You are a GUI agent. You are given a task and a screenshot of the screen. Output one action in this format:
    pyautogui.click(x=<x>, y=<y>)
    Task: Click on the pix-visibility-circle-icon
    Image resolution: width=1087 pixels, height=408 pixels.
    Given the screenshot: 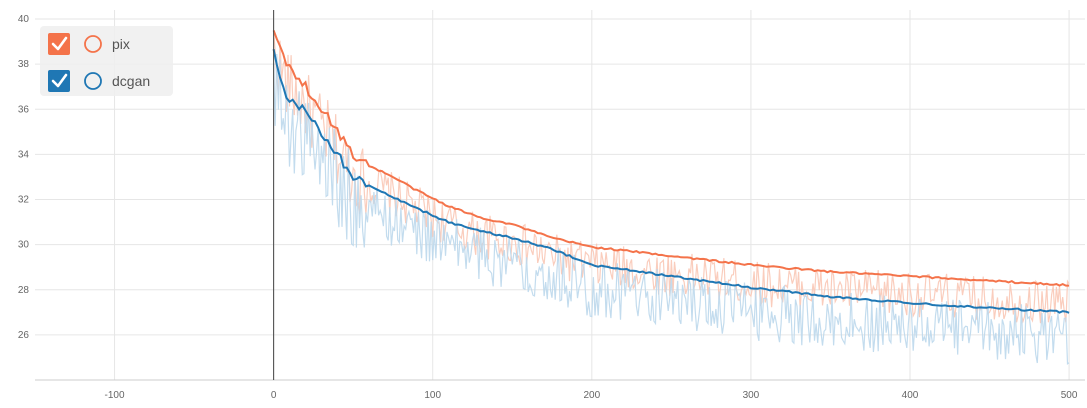 What is the action you would take?
    pyautogui.click(x=93, y=44)
    